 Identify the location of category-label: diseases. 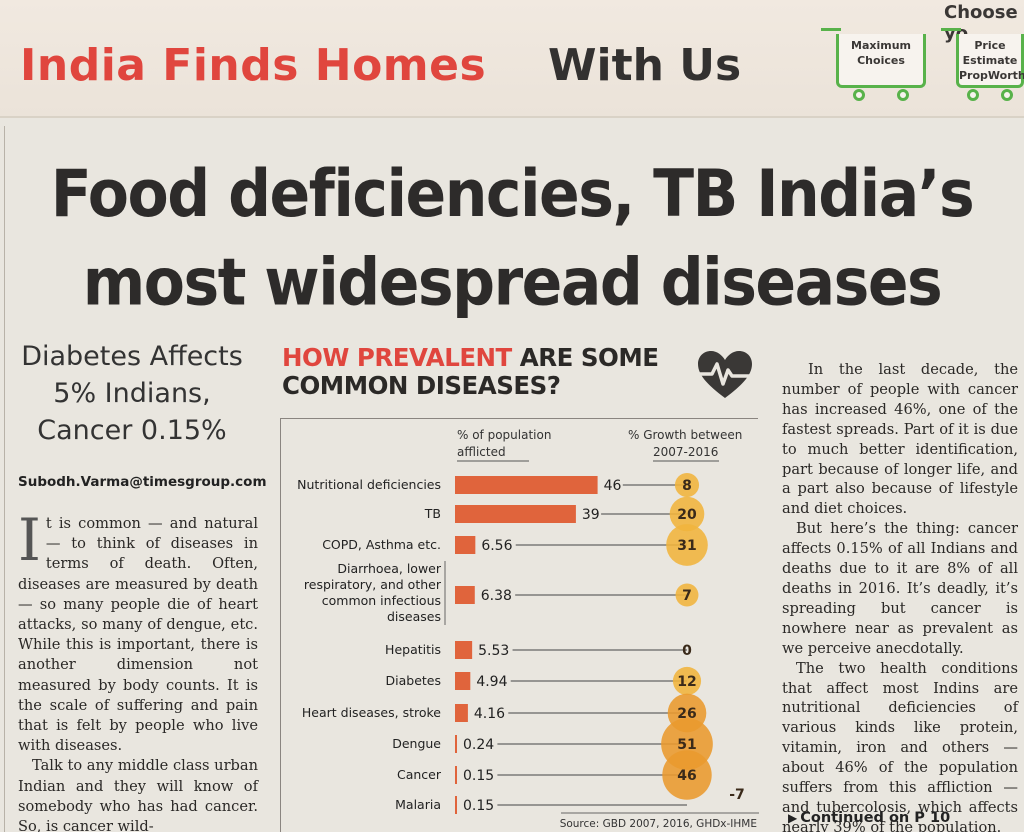
(414, 616).